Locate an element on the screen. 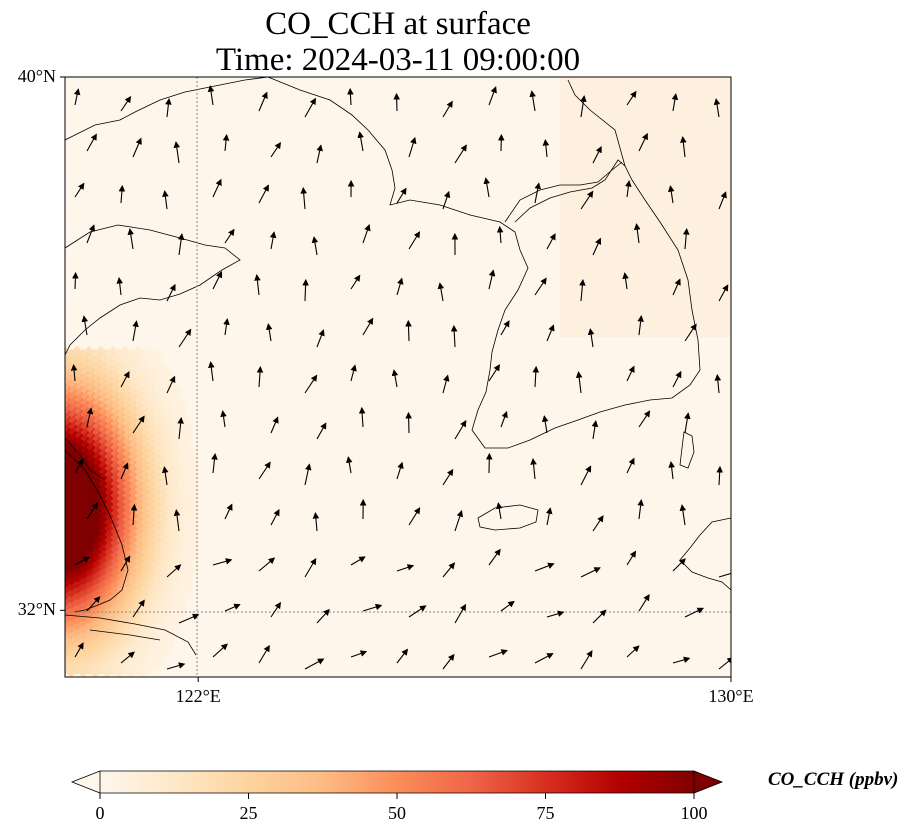 Image resolution: width=921 pixels, height=836 pixels. colorbar-ticks is located at coordinates (397, 796).